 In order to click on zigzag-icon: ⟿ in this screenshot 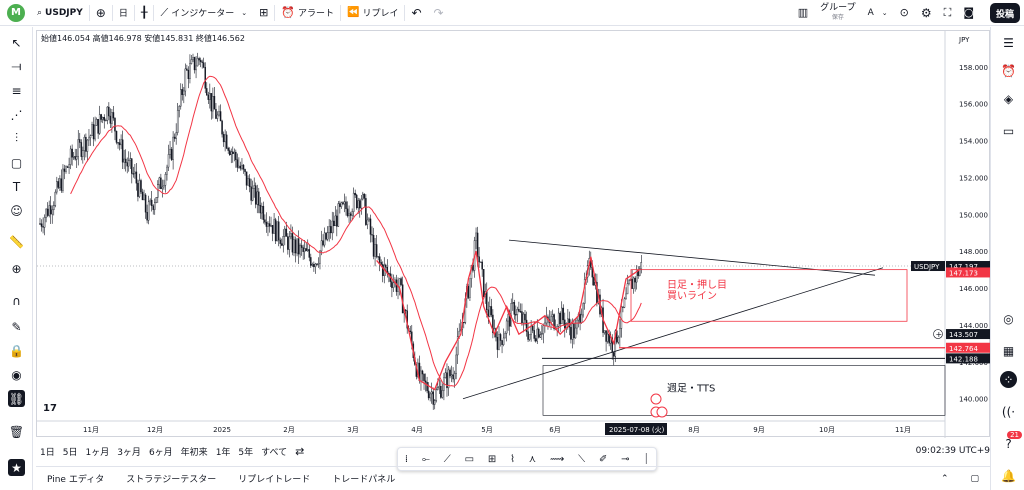, I will do `click(557, 459)`.